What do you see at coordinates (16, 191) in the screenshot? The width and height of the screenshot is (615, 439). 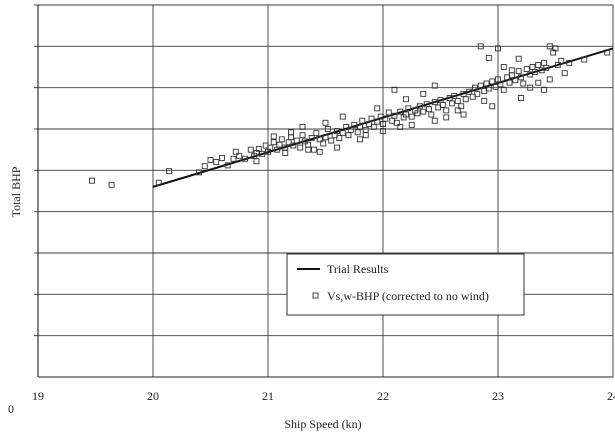 I see `y-axis-label: Total BHP` at bounding box center [16, 191].